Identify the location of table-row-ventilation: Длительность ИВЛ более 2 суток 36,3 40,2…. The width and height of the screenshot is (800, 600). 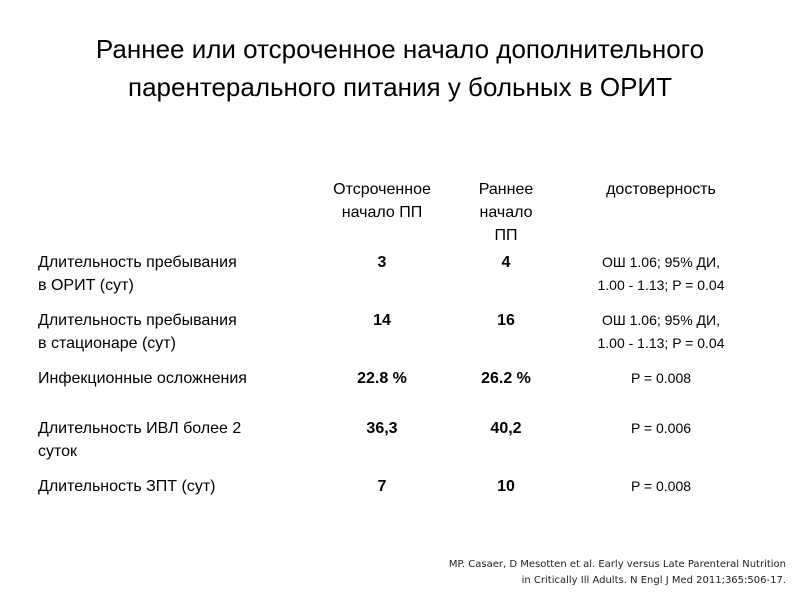
(403, 443).